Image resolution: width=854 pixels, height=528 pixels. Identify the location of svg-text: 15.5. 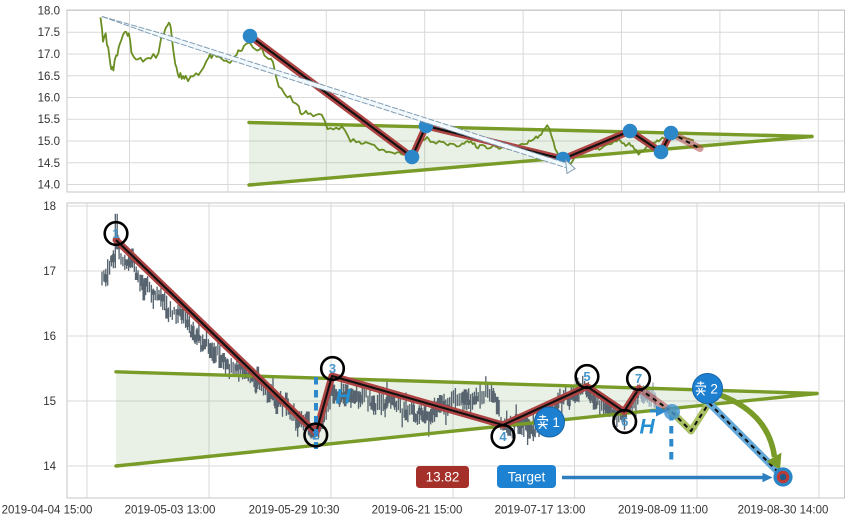
(49, 120).